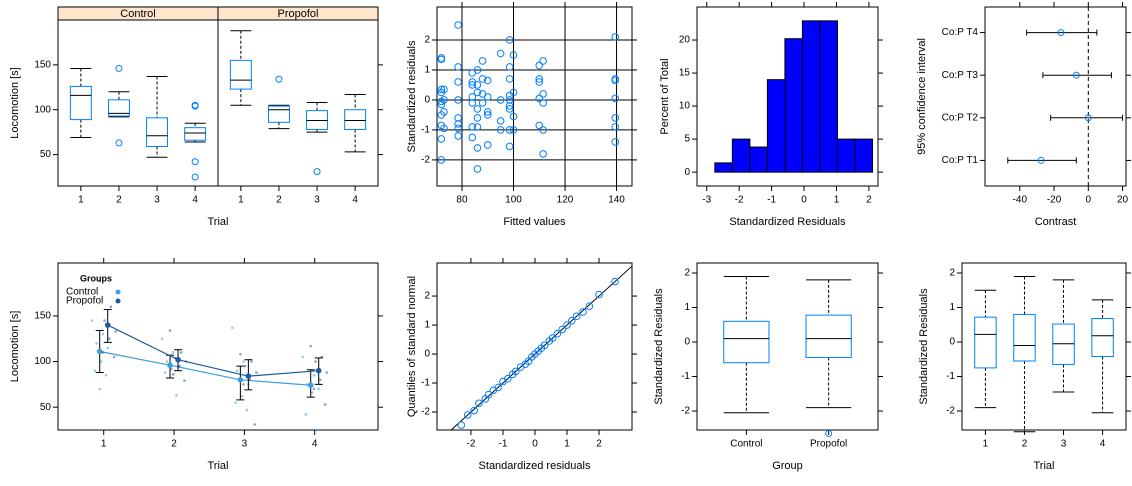 Image resolution: width=1132 pixels, height=486 pixels. Describe the element at coordinates (178, 359) in the screenshot. I see `mean-point` at that location.